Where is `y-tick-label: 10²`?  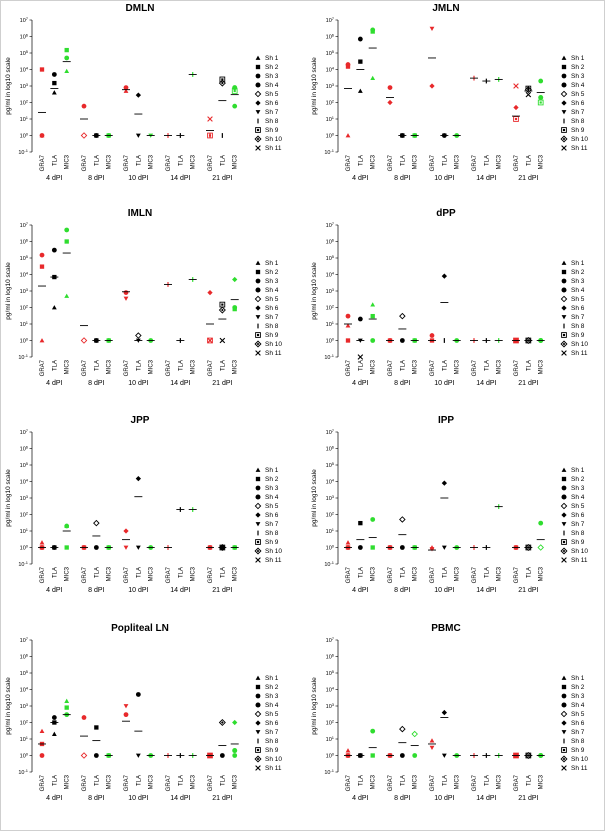
y-tick-label: 10² is located at coordinates (24, 723).